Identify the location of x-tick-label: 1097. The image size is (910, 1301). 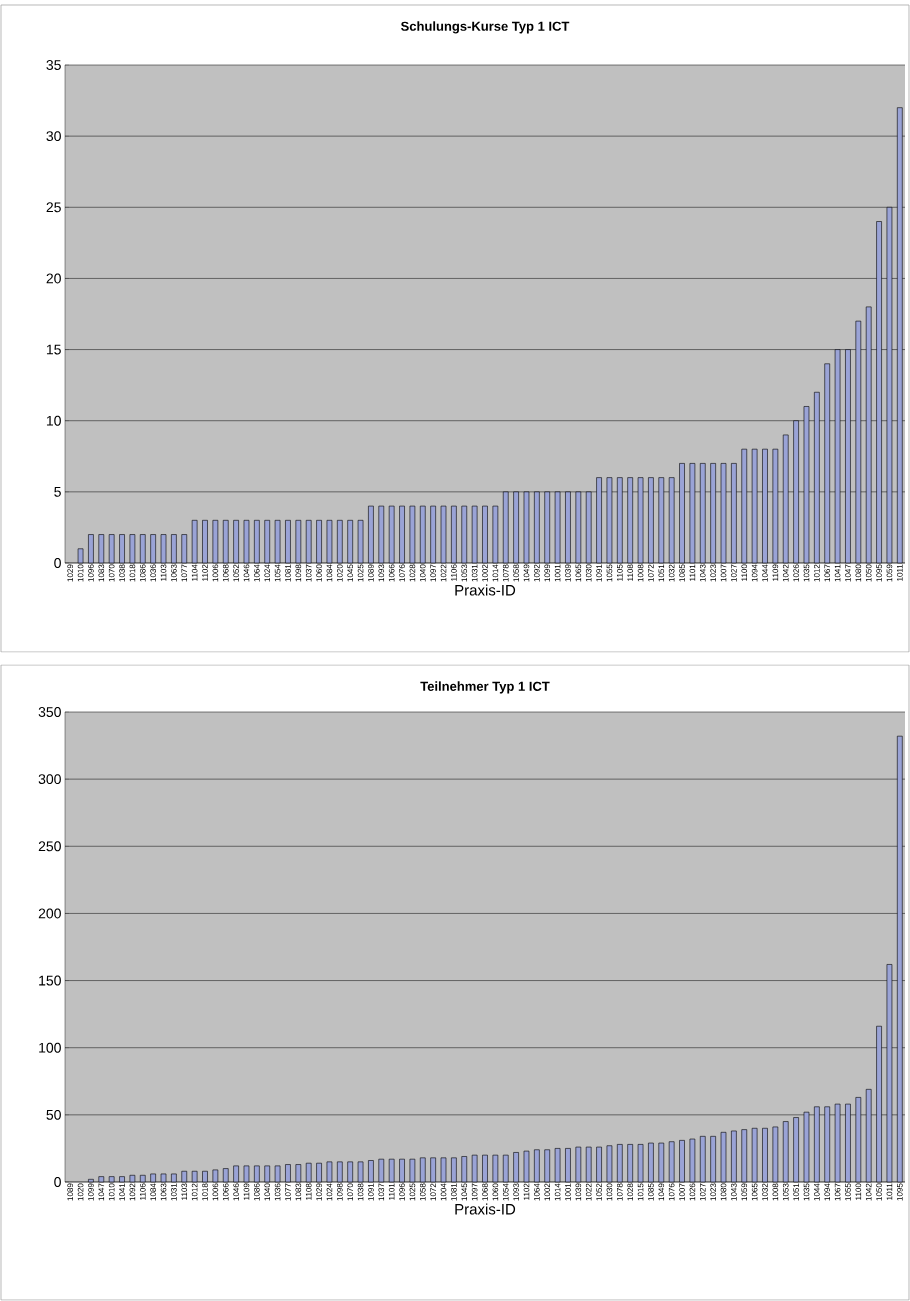
(433, 573).